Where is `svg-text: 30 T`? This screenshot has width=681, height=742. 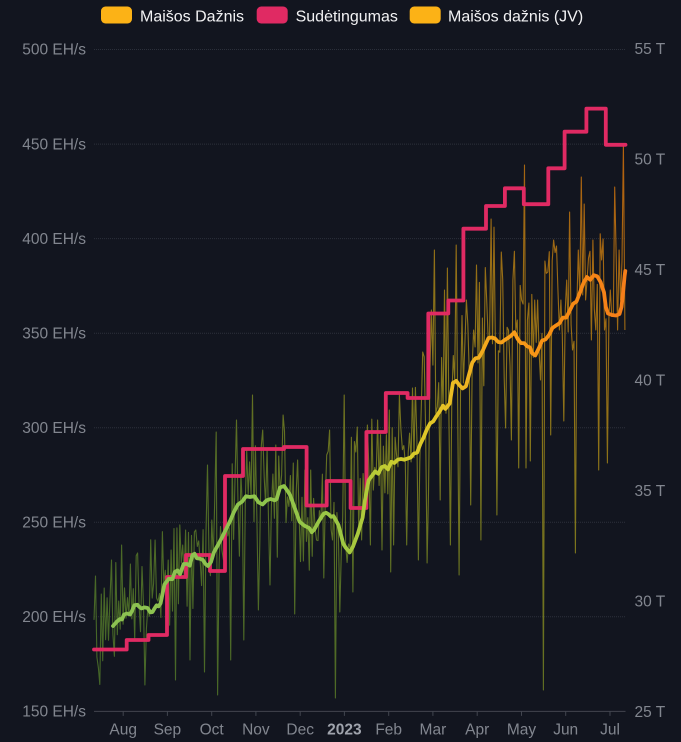
svg-text: 30 T is located at coordinates (650, 601).